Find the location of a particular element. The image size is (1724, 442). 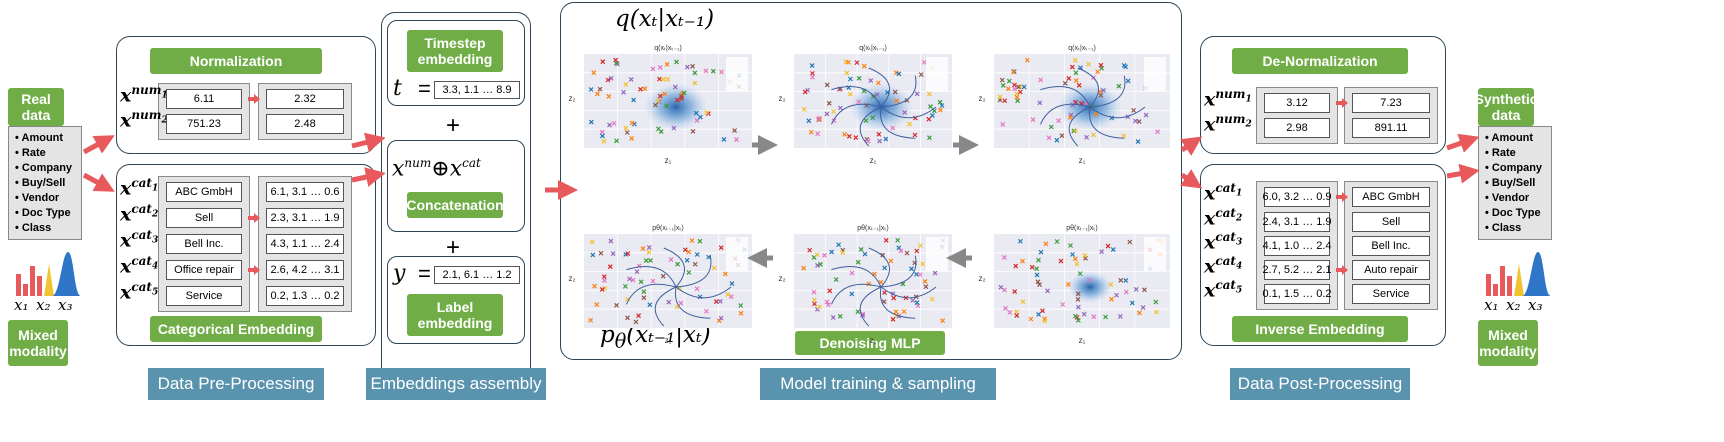

output-cell: 7.23 is located at coordinates (1391, 103).